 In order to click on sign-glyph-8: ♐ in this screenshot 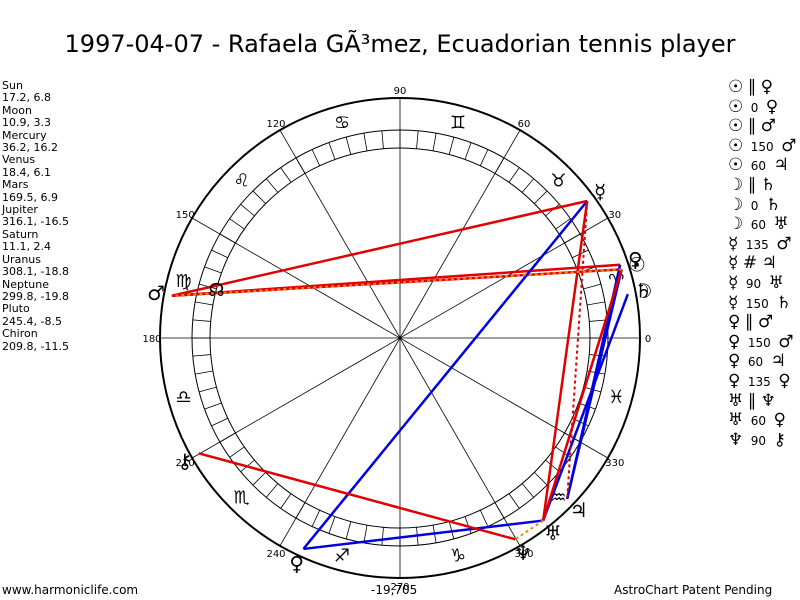, I will do `click(342, 555)`.